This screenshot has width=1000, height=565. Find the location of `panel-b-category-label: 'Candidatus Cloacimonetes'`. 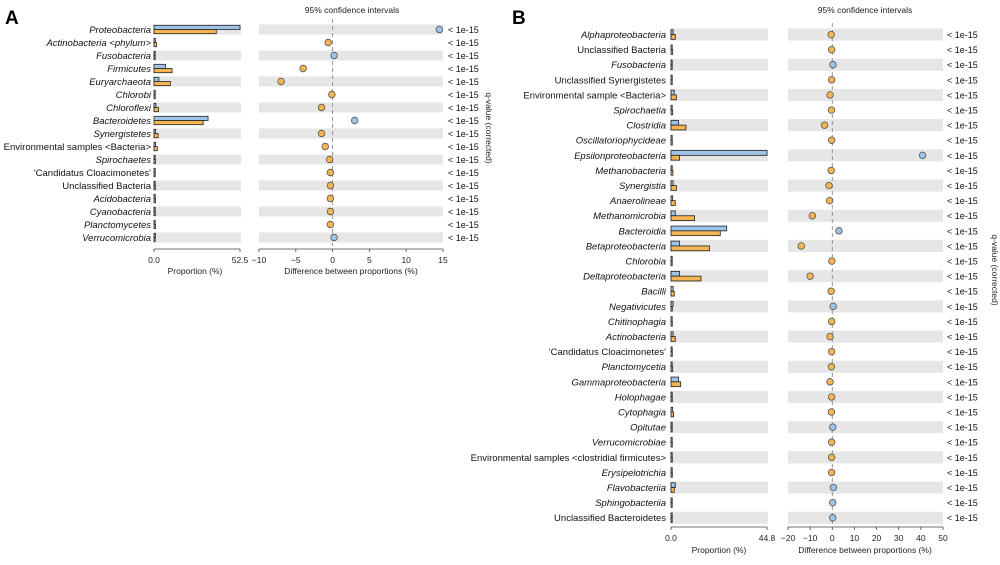

panel-b-category-label: 'Candidatus Cloacimonetes' is located at coordinates (607, 352).